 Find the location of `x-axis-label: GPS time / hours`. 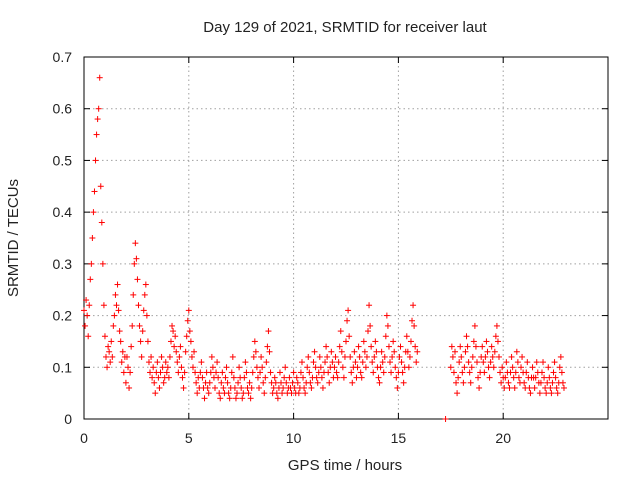

x-axis-label: GPS time / hours is located at coordinates (345, 465).